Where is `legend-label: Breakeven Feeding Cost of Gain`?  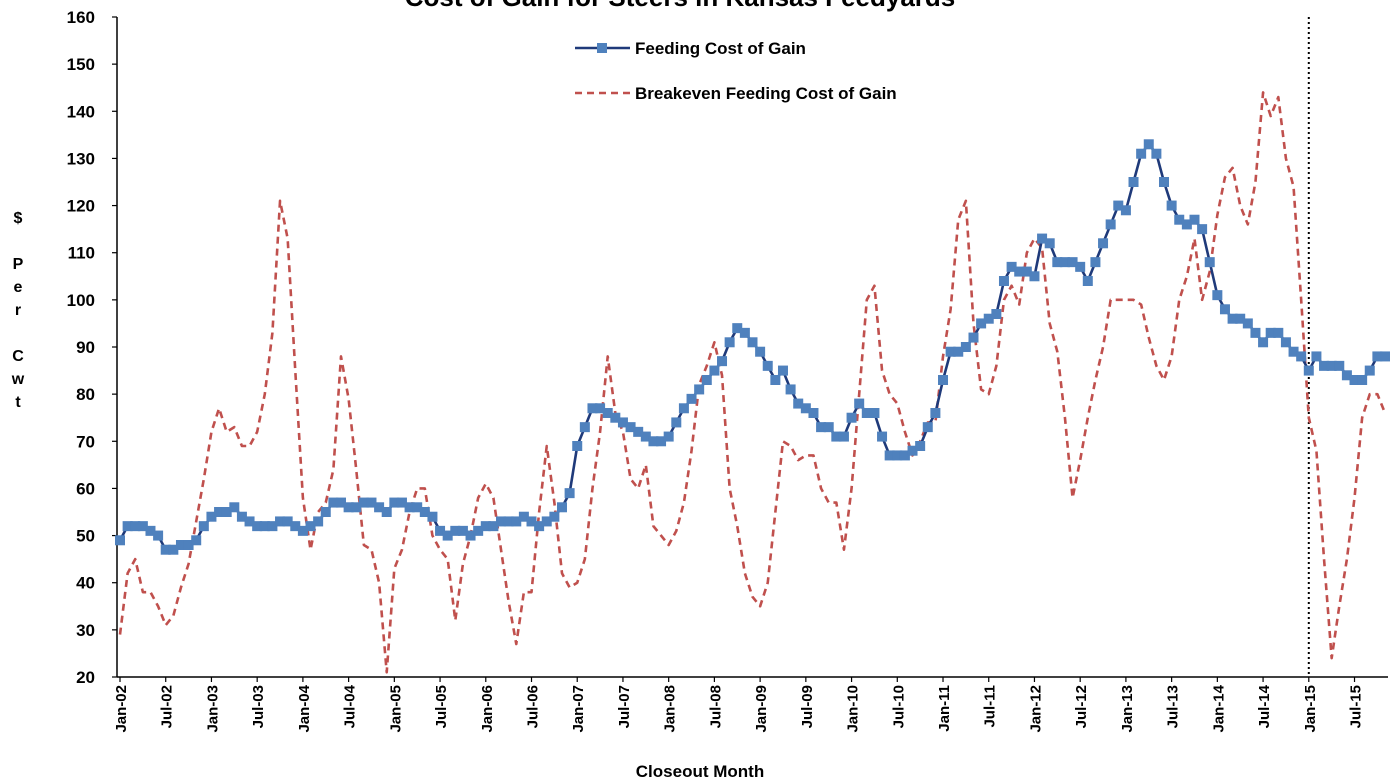 legend-label: Breakeven Feeding Cost of Gain is located at coordinates (766, 93).